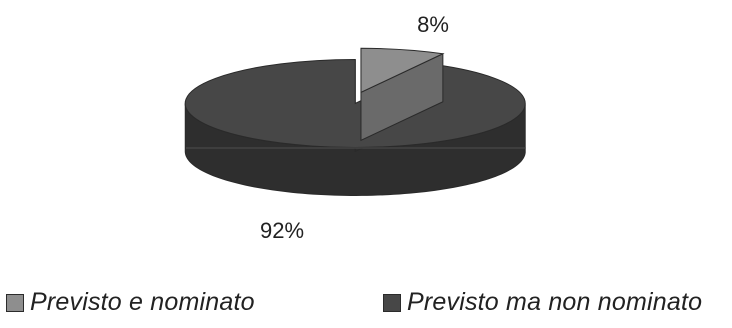 Image resolution: width=732 pixels, height=328 pixels. I want to click on legend-swatch-previsto-ma-non-nominato, so click(392, 302).